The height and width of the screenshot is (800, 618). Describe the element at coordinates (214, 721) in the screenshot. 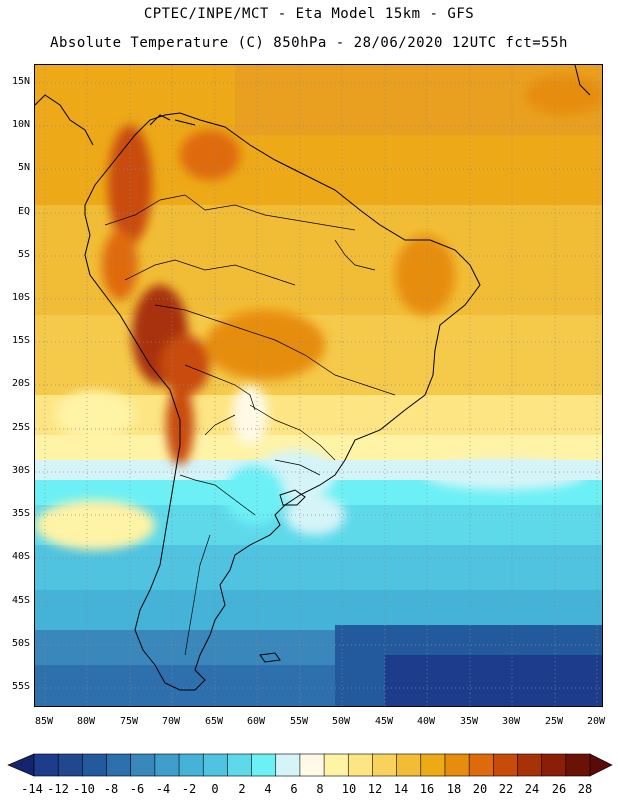

I see `lon-label: 65W` at that location.